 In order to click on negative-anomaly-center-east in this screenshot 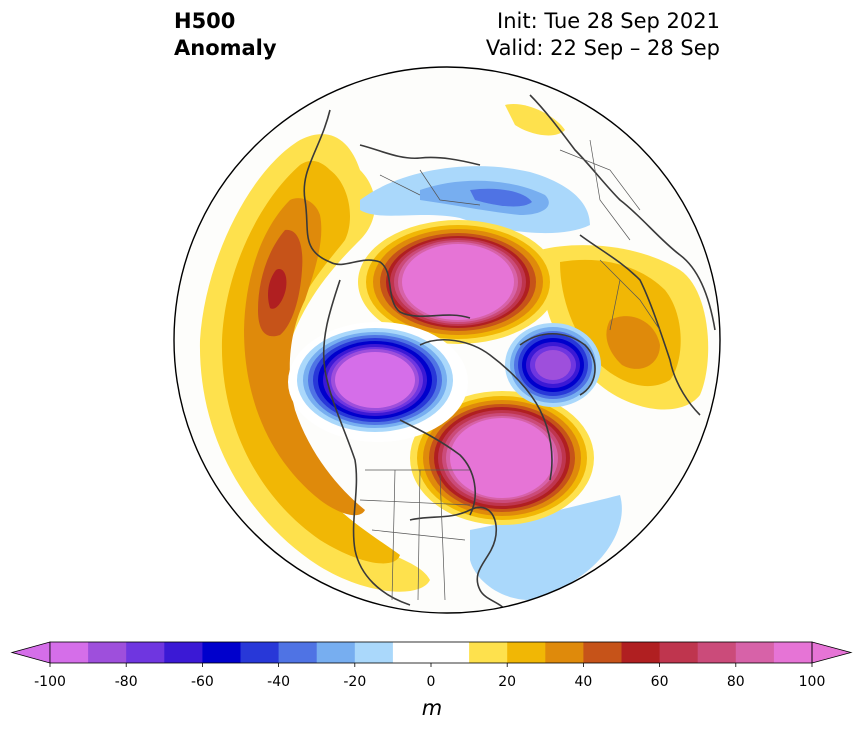, I will do `click(553, 365)`.